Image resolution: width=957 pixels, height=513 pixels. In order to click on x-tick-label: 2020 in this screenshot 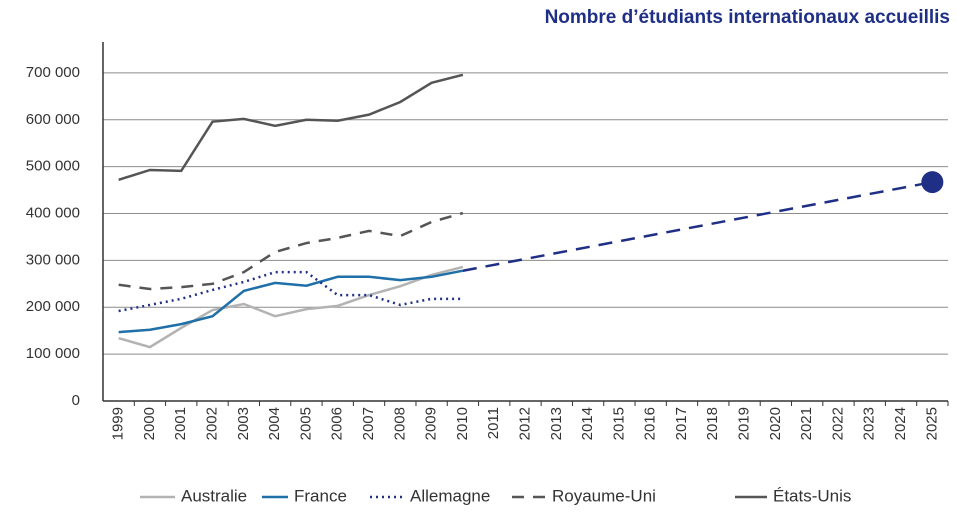, I will do `click(775, 423)`.